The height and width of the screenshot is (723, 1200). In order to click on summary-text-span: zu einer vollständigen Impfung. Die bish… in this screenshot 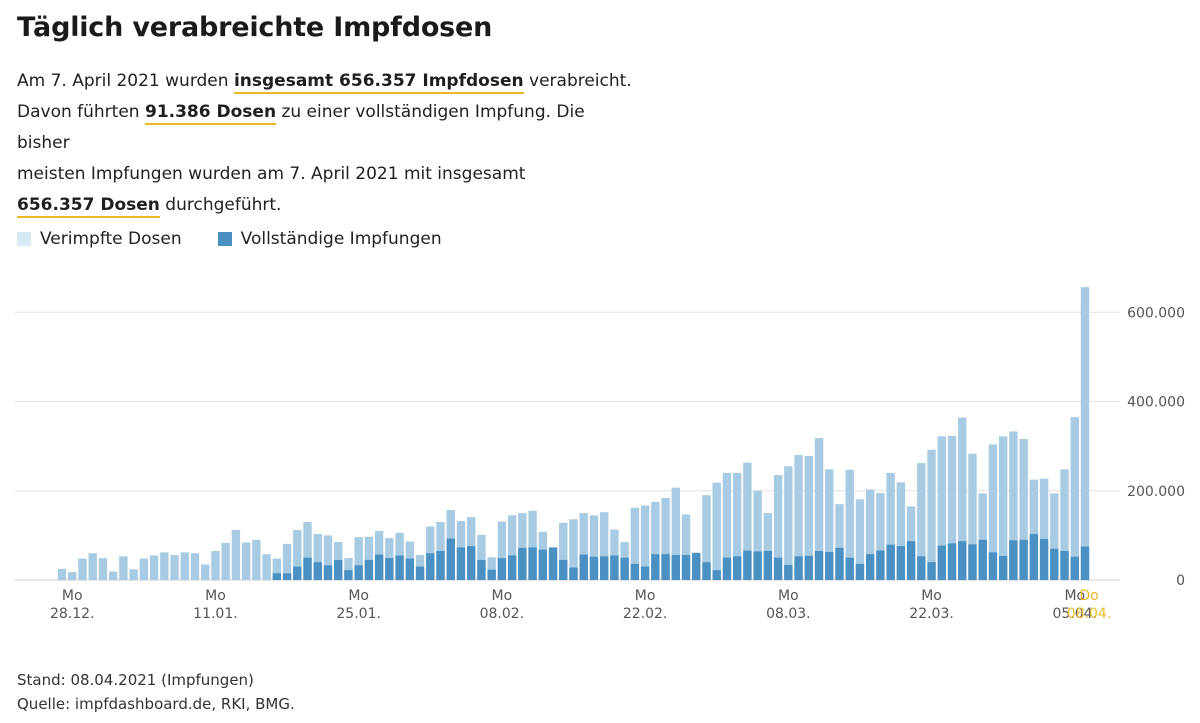, I will do `click(301, 127)`.